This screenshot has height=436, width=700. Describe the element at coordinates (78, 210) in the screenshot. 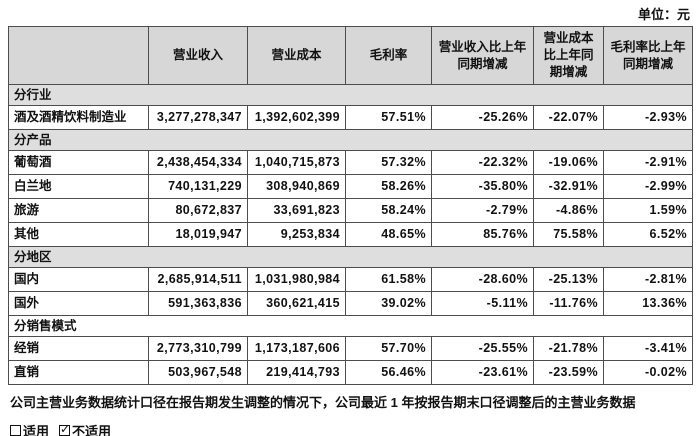

I see `row-label: 旅游` at that location.